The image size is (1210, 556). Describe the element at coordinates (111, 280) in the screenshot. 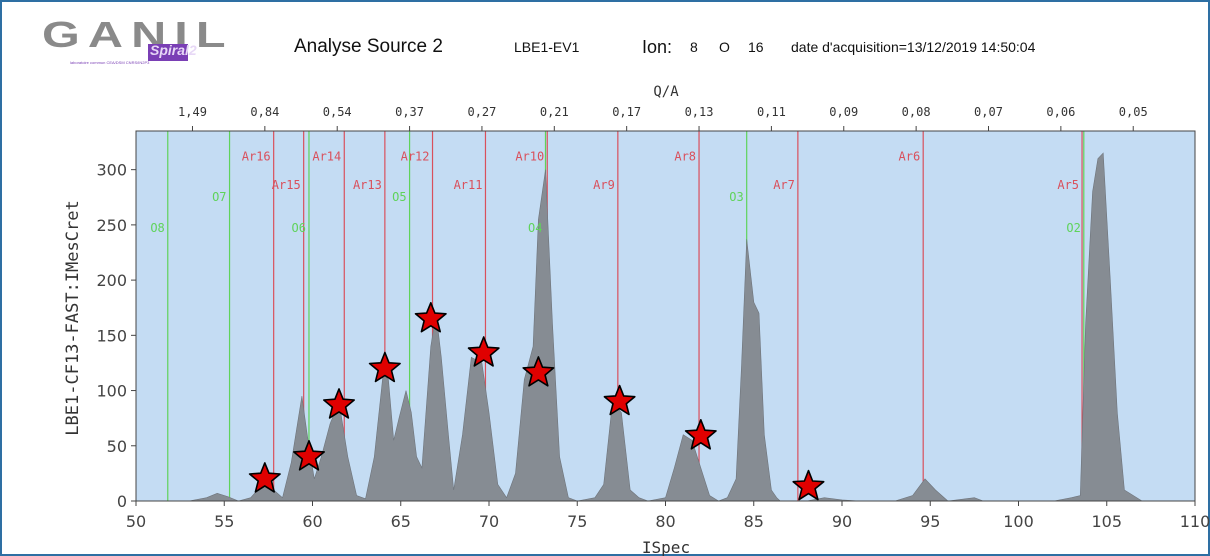

I see `y-tick-label: 200` at that location.